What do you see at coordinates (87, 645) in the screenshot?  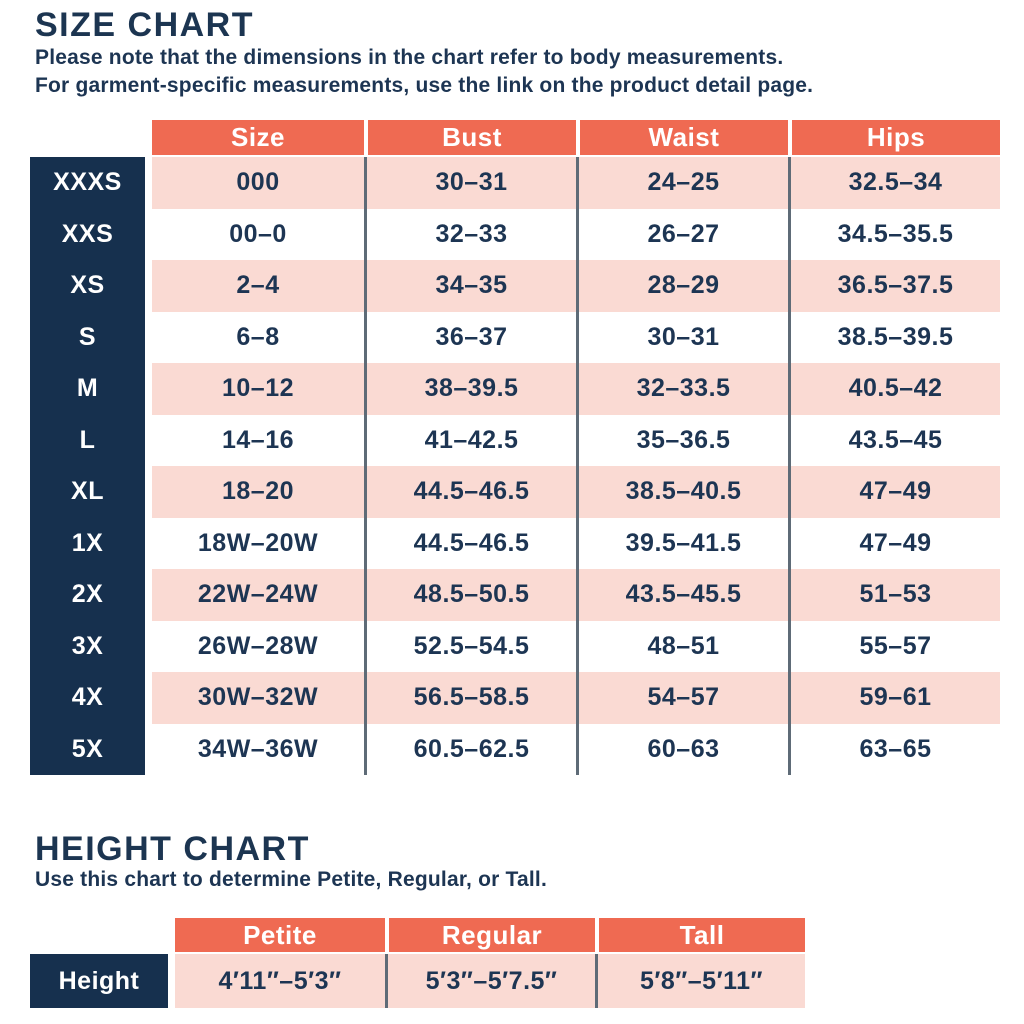 I see `size-row-label-3x: 3X` at bounding box center [87, 645].